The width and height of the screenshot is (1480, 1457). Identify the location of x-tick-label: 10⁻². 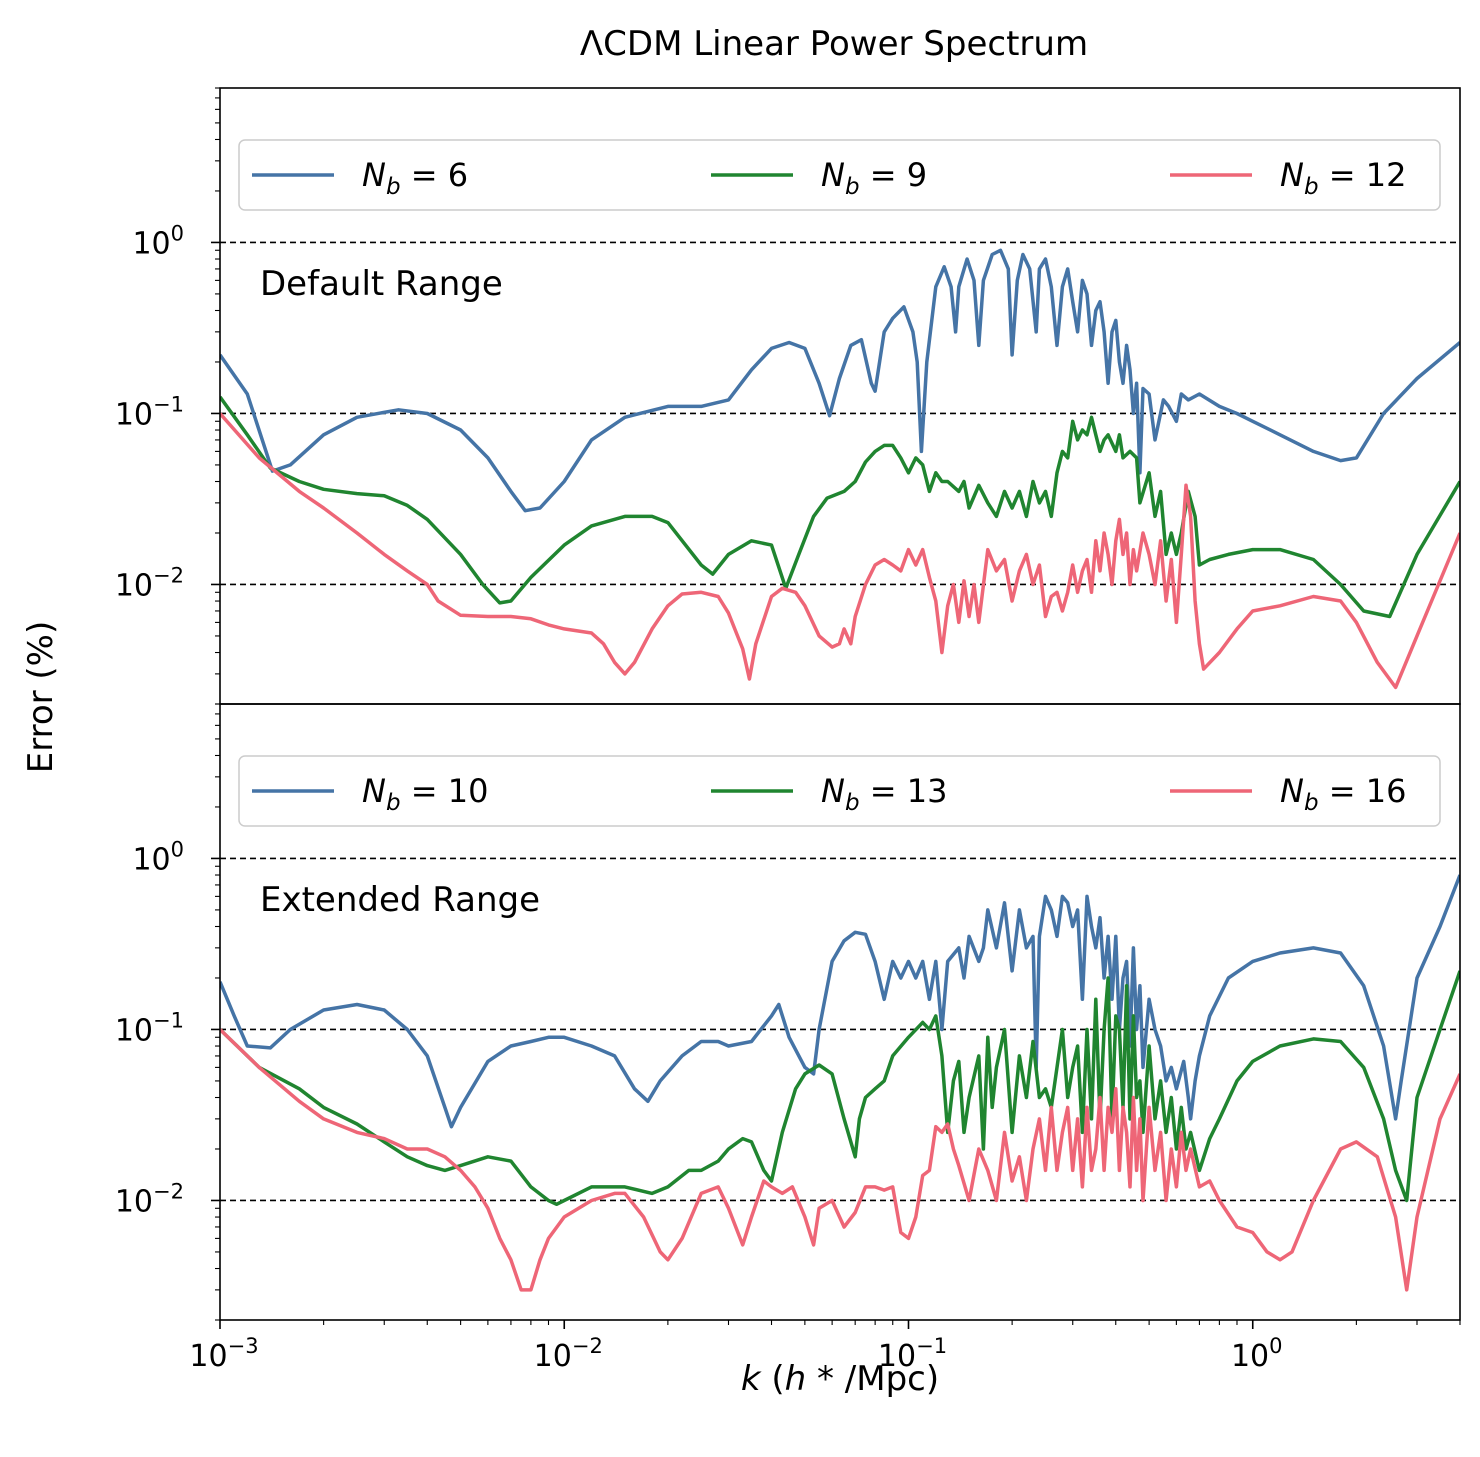
(568, 1354).